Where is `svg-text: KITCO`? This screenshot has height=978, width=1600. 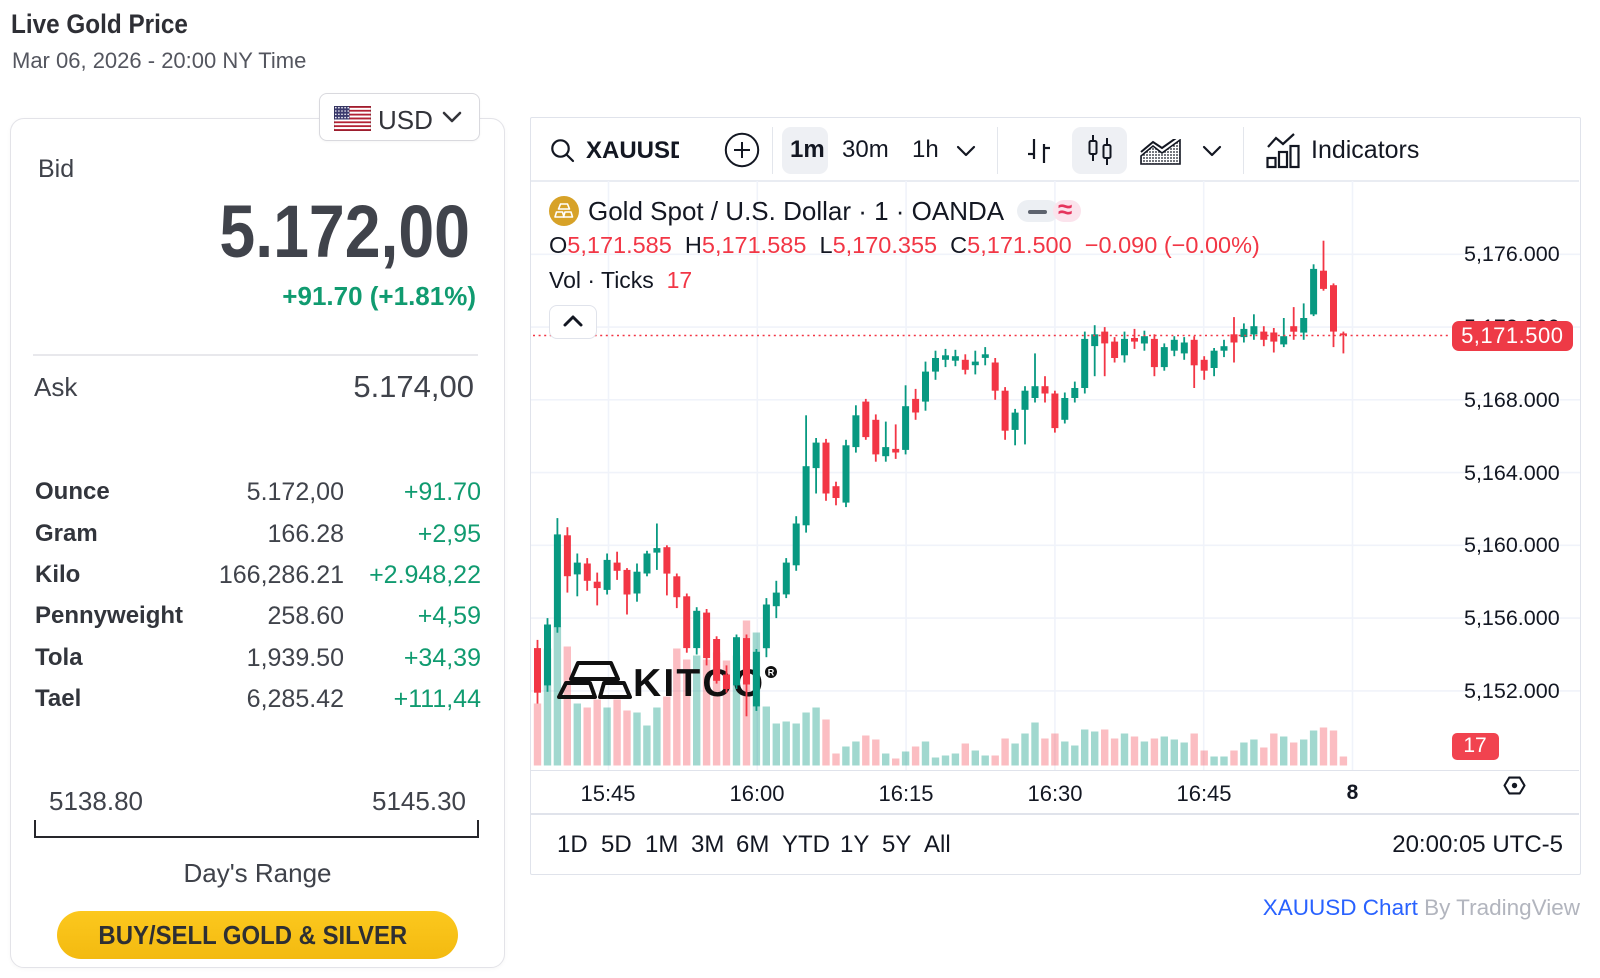
svg-text: KITCO is located at coordinates (699, 683).